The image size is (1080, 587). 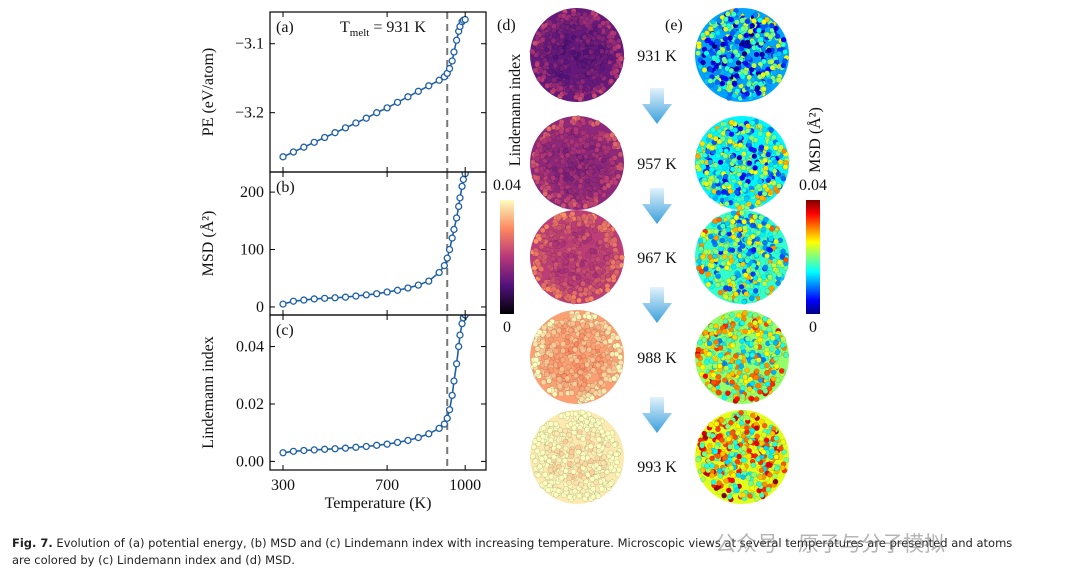 I want to click on snapshot, so click(x=742, y=54).